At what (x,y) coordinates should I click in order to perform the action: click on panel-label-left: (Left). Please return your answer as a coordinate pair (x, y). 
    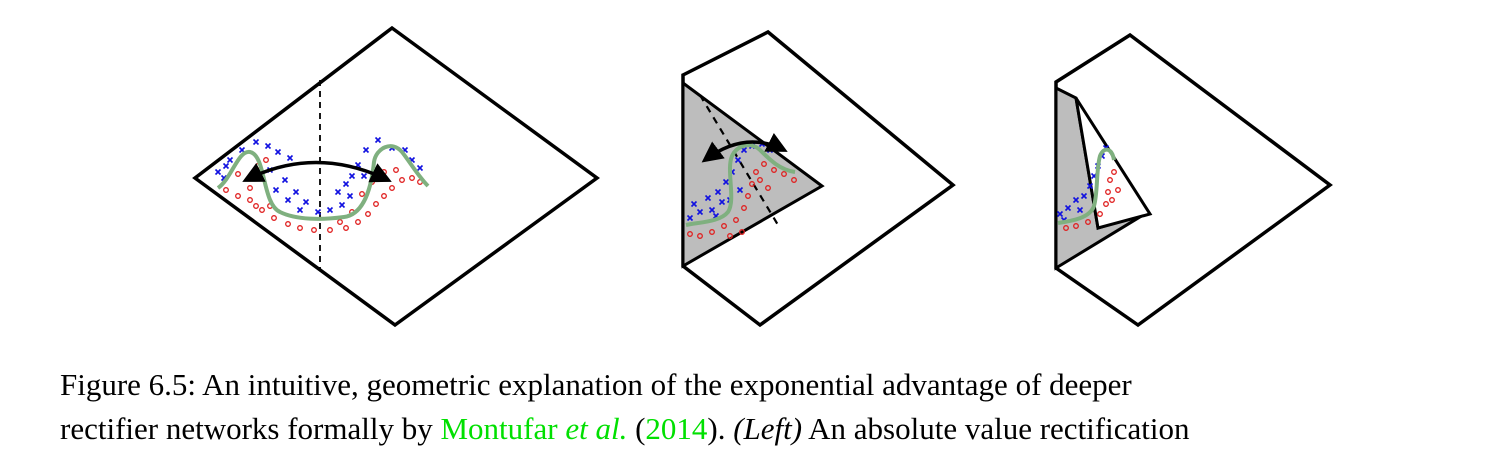
    Looking at the image, I should click on (768, 428).